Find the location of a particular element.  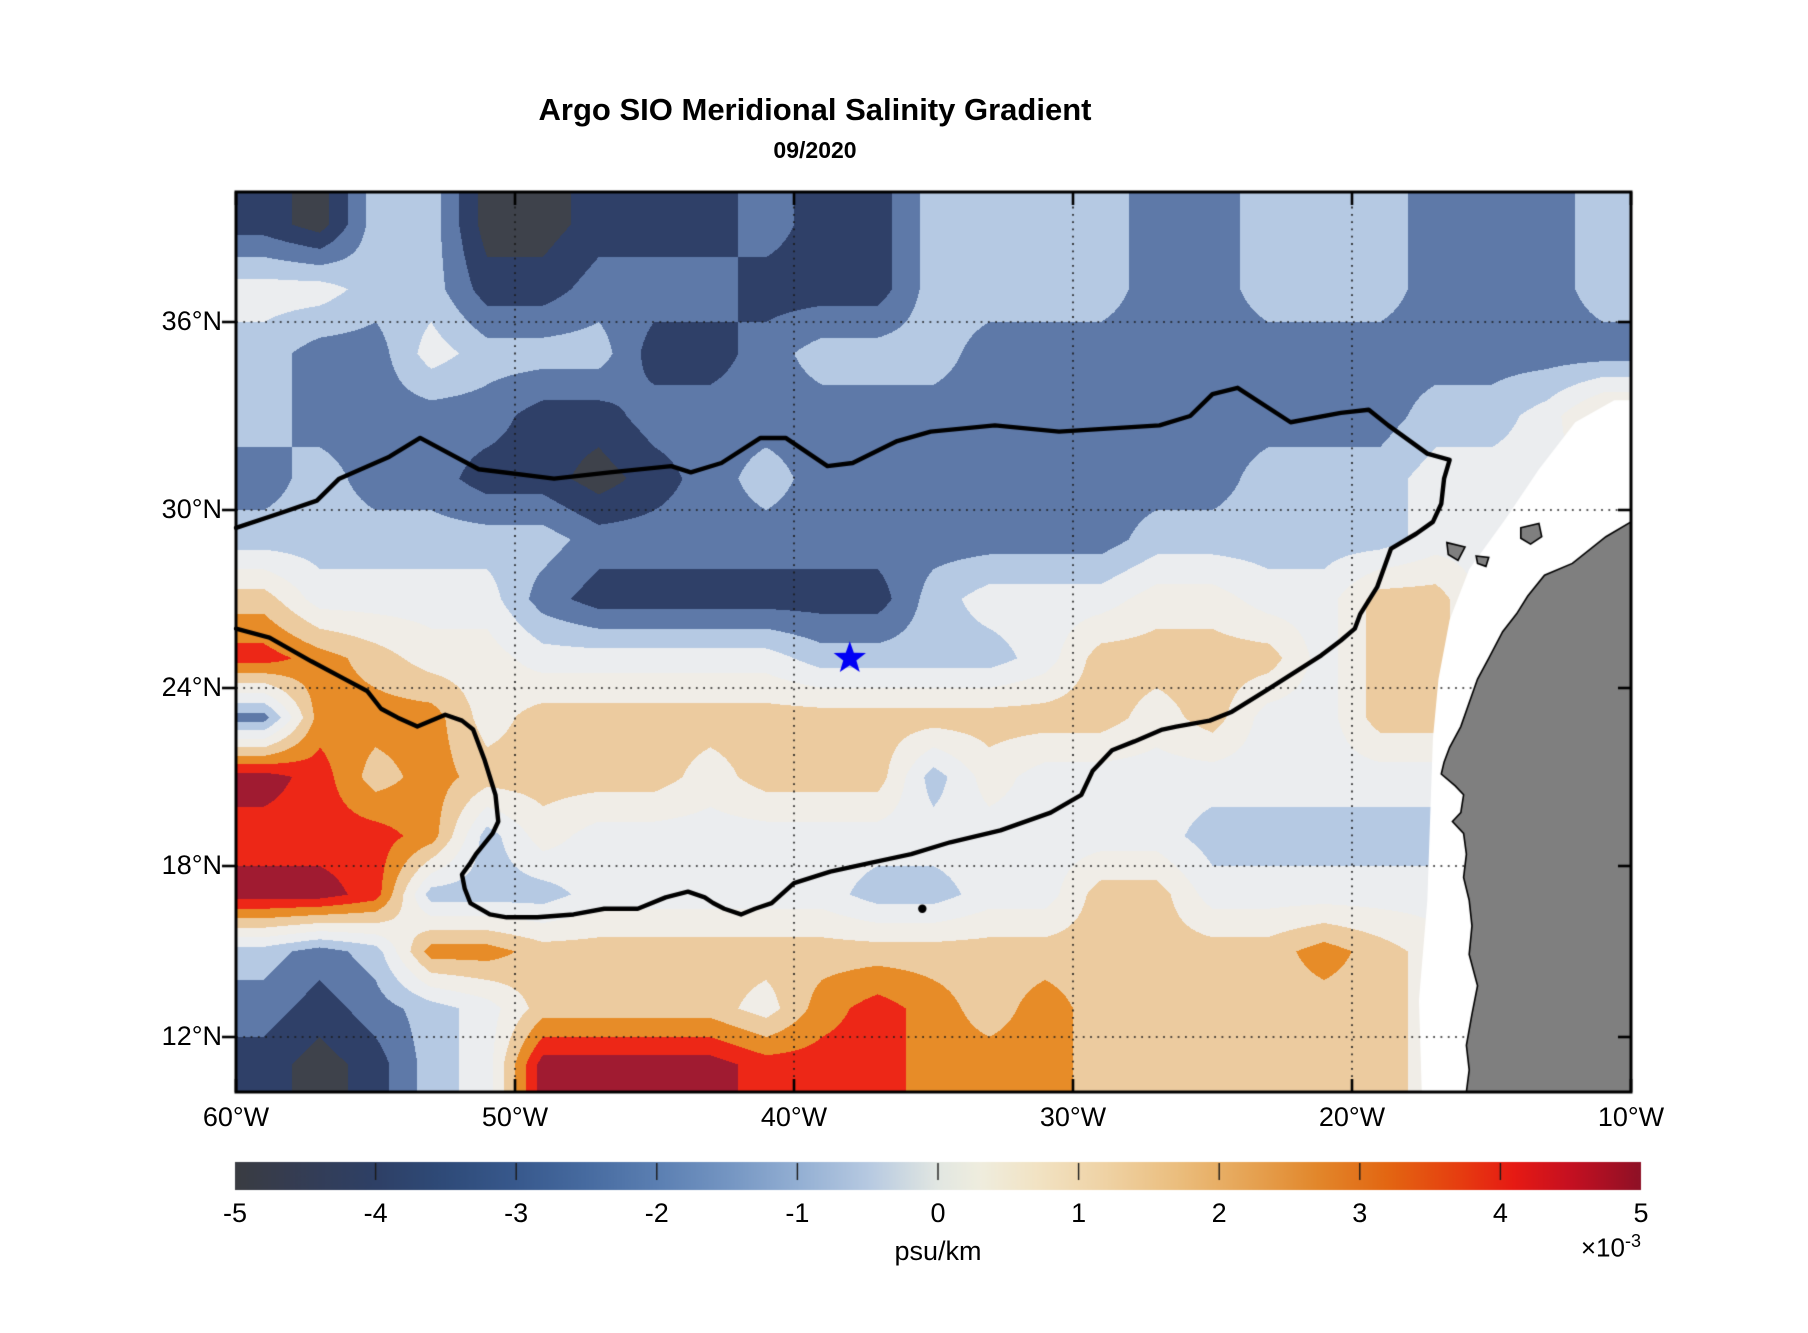

colorbar-tick-label: 2 is located at coordinates (1219, 1213).